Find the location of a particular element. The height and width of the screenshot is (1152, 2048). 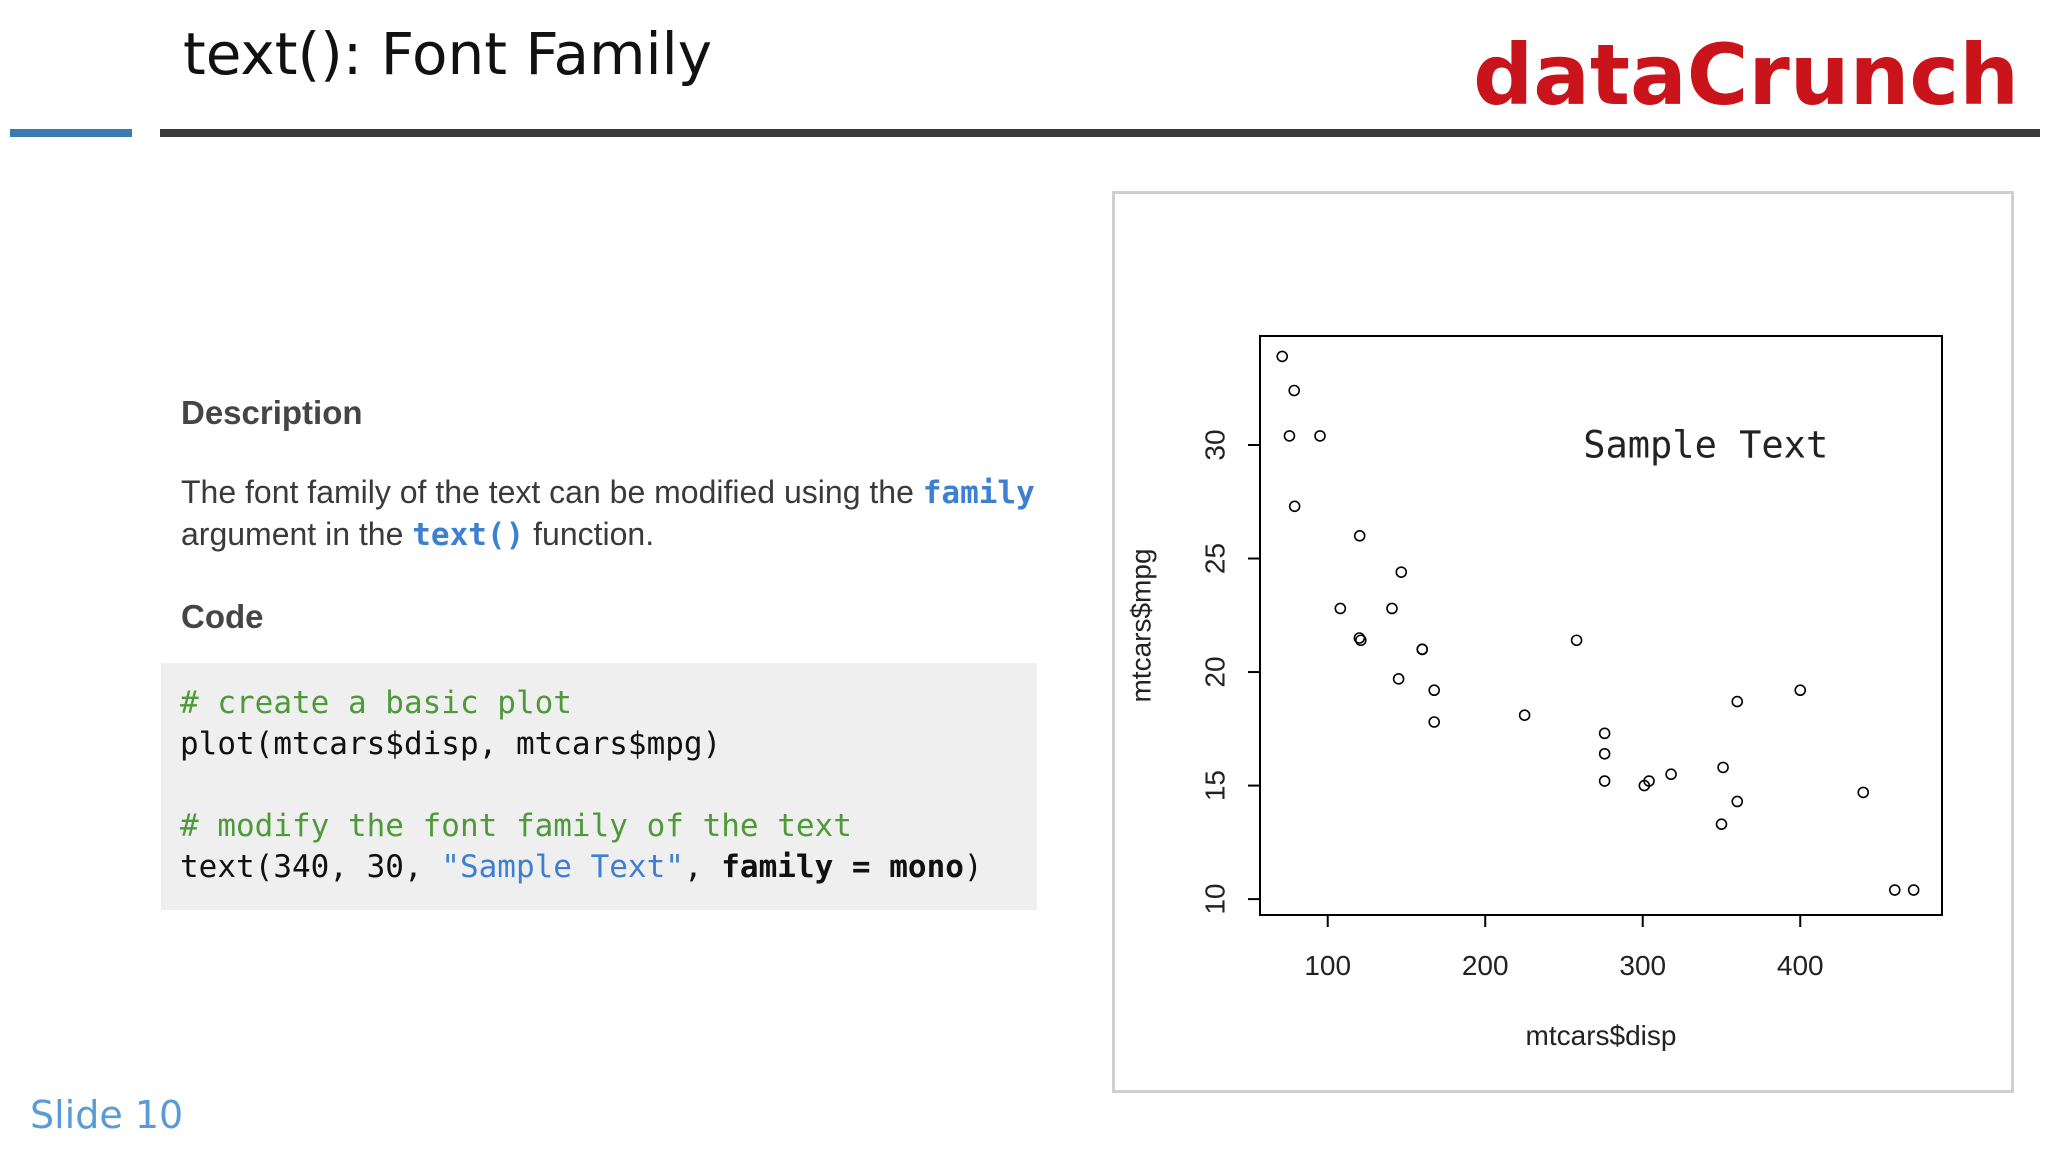

code-equals: = is located at coordinates (861, 867).